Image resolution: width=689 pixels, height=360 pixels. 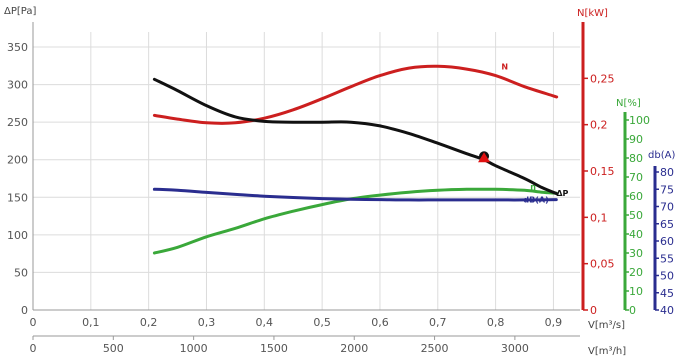 What do you see at coordinates (596, 162) in the screenshot?
I see `y-axis-power: 0 0,05 0,1 0,15 0,2 0,25 N[kW]` at bounding box center [596, 162].